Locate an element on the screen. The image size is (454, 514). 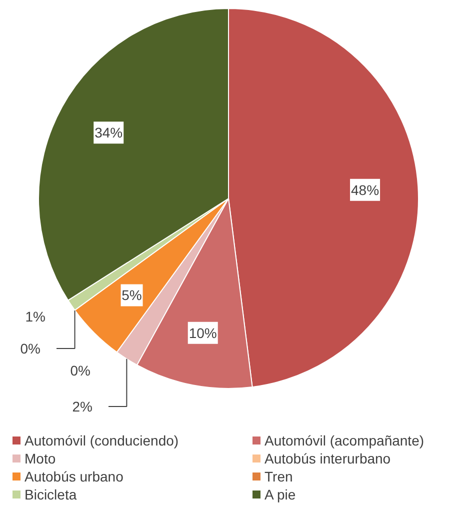
data-label: 2% is located at coordinates (82, 406).